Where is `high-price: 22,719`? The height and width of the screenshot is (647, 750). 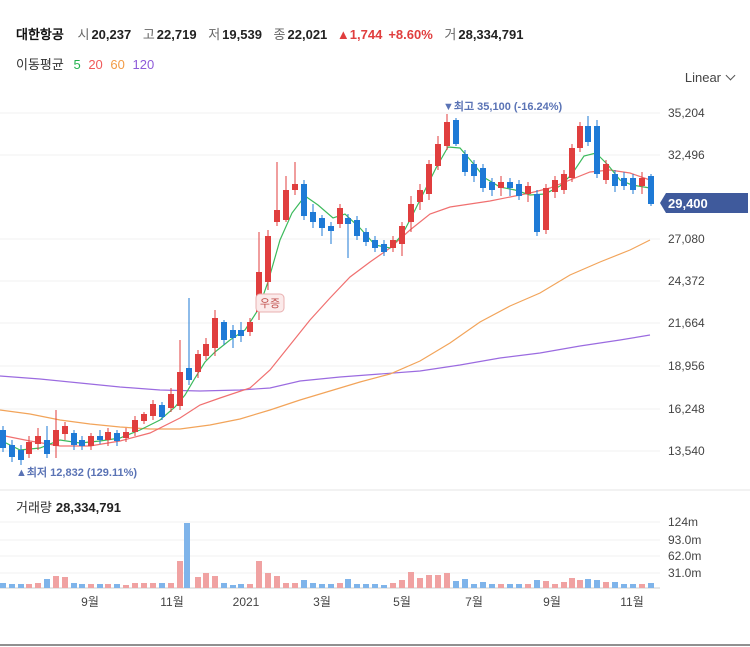 high-price: 22,719 is located at coordinates (176, 34).